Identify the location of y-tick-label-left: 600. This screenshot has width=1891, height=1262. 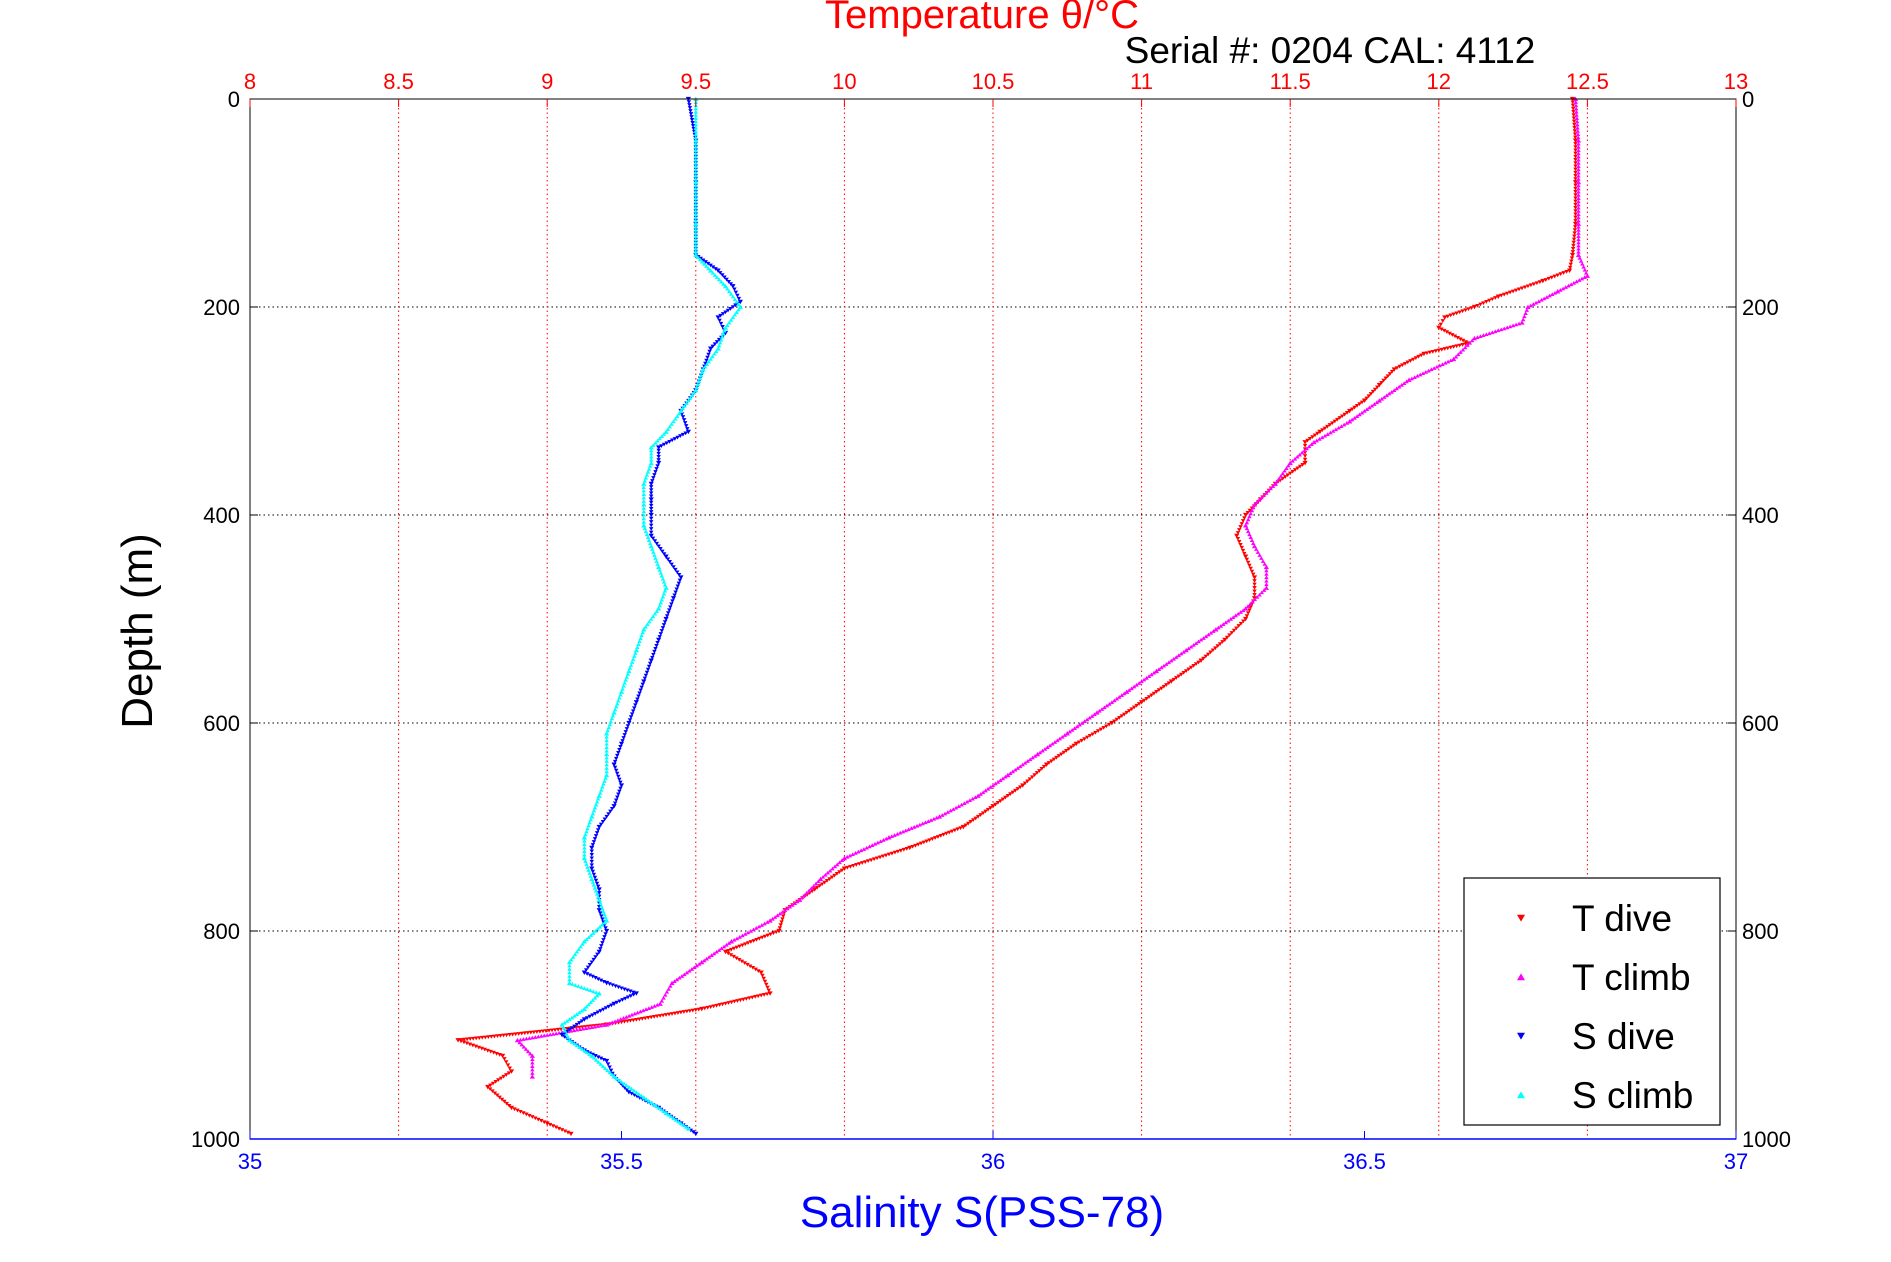
(221, 723).